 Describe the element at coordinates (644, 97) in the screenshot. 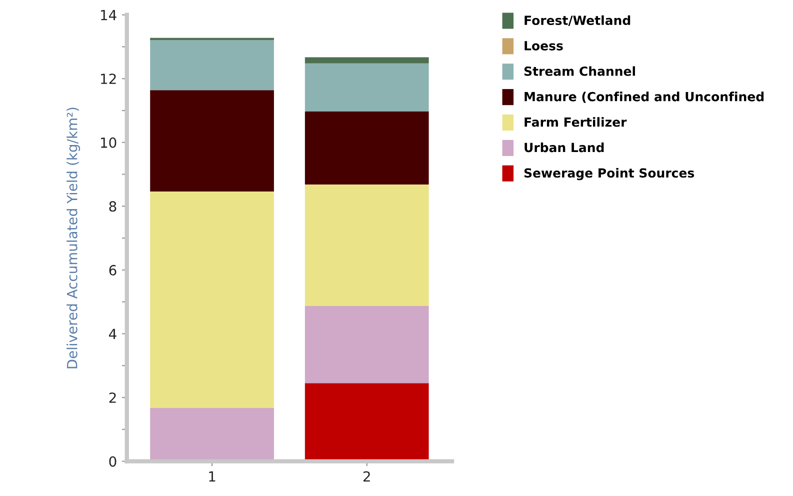

I see `legend-label: Manure (Confined and Unconfined` at that location.